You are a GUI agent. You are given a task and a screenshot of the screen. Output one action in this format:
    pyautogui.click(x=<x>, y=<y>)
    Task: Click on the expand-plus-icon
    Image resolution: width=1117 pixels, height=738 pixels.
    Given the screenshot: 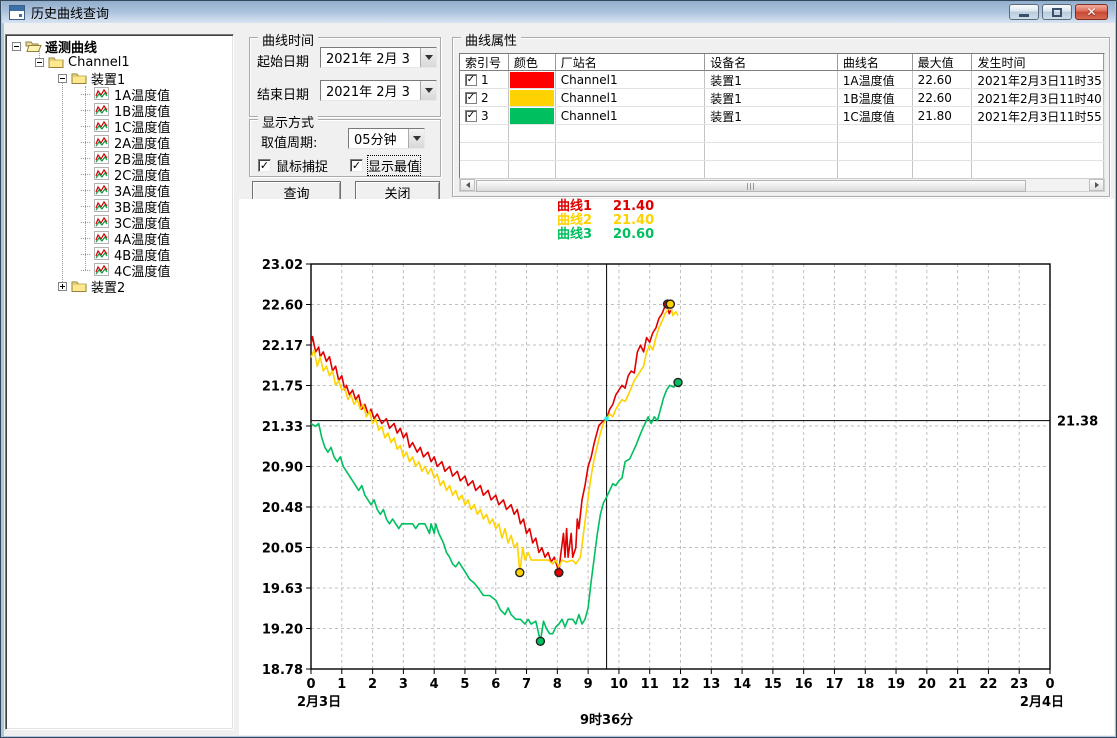 What is the action you would take?
    pyautogui.click(x=62, y=286)
    